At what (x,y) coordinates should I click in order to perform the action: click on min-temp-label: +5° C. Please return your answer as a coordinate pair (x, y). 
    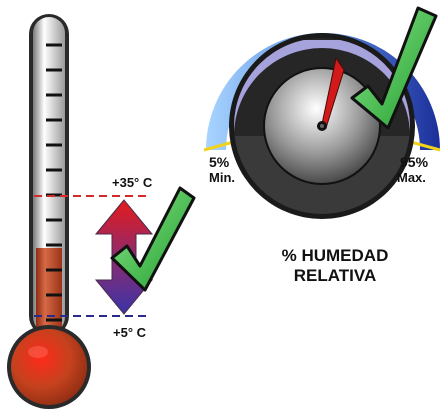
    Looking at the image, I should click on (130, 332).